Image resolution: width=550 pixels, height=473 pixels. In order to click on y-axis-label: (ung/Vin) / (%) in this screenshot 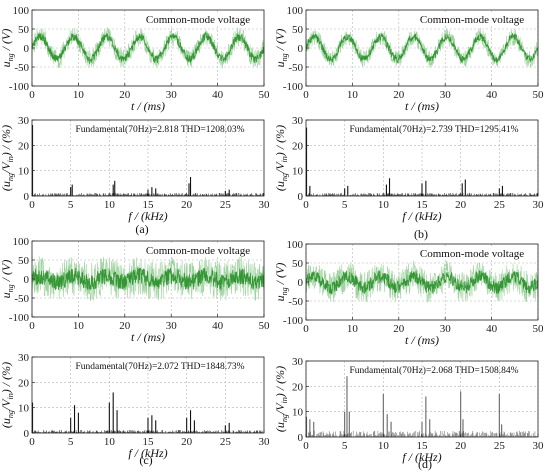, I will do `click(7, 158)`.